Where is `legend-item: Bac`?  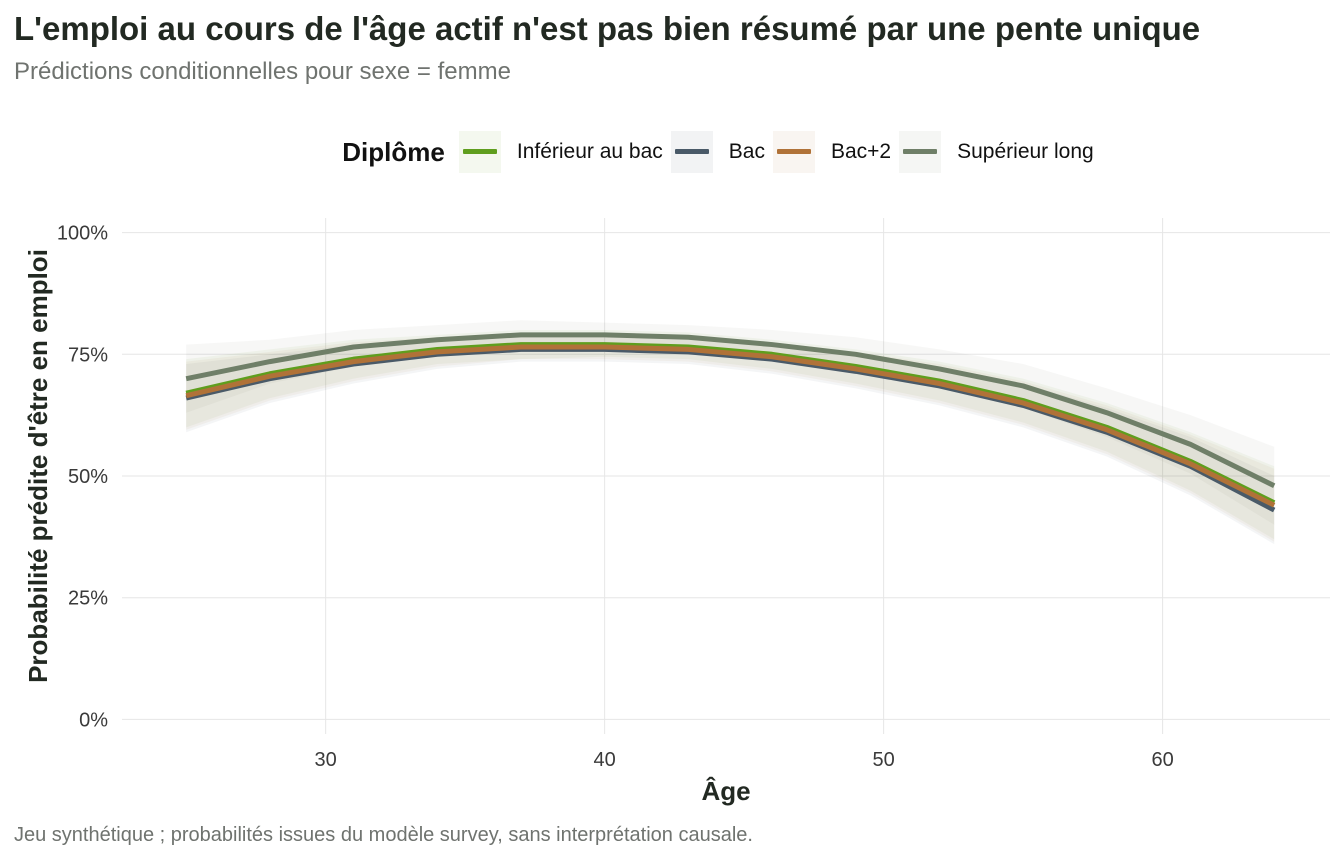
legend-item: Bac is located at coordinates (717, 152).